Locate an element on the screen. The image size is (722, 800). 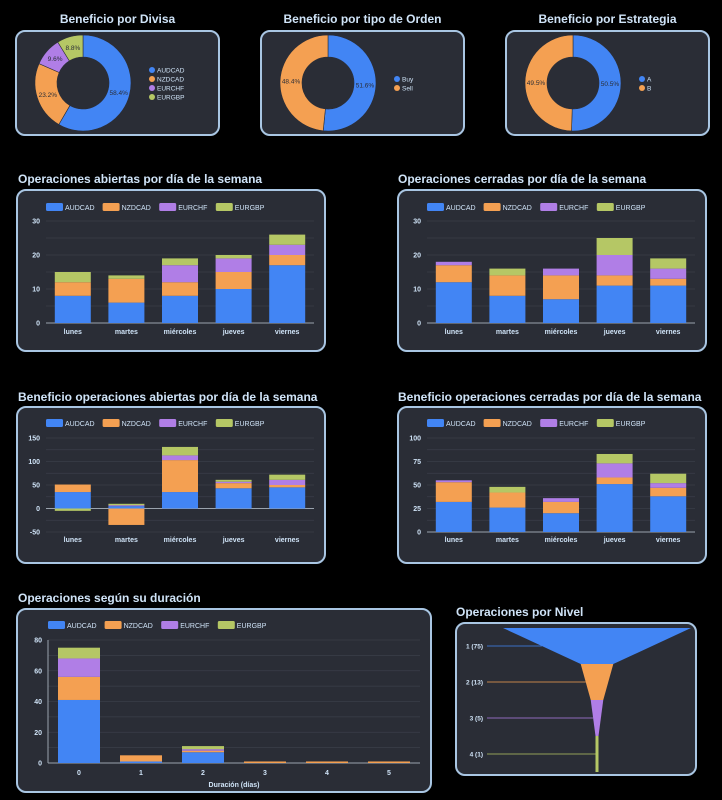
pie-label: 48.4% is located at coordinates (291, 82).